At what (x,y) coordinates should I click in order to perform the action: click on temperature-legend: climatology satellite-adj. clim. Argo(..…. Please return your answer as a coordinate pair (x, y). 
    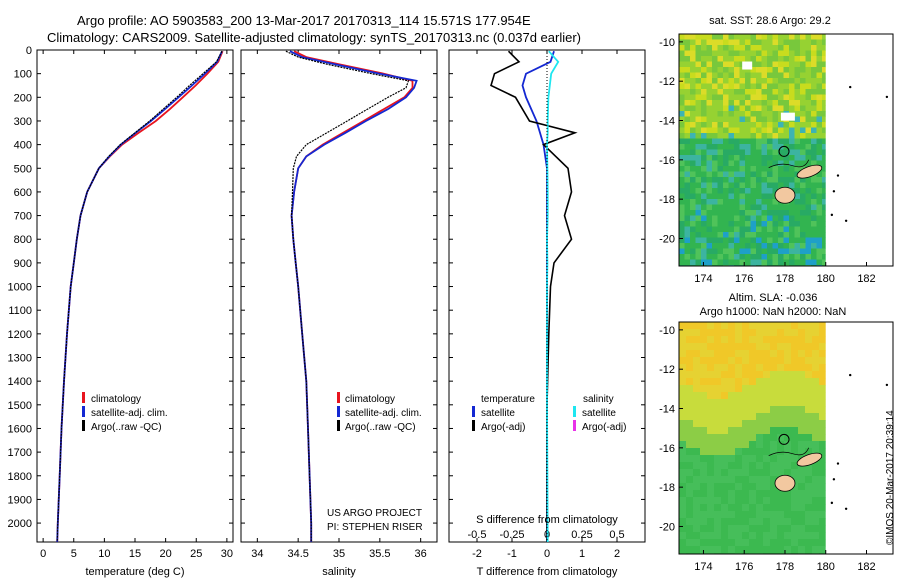
    Looking at the image, I should click on (125, 412).